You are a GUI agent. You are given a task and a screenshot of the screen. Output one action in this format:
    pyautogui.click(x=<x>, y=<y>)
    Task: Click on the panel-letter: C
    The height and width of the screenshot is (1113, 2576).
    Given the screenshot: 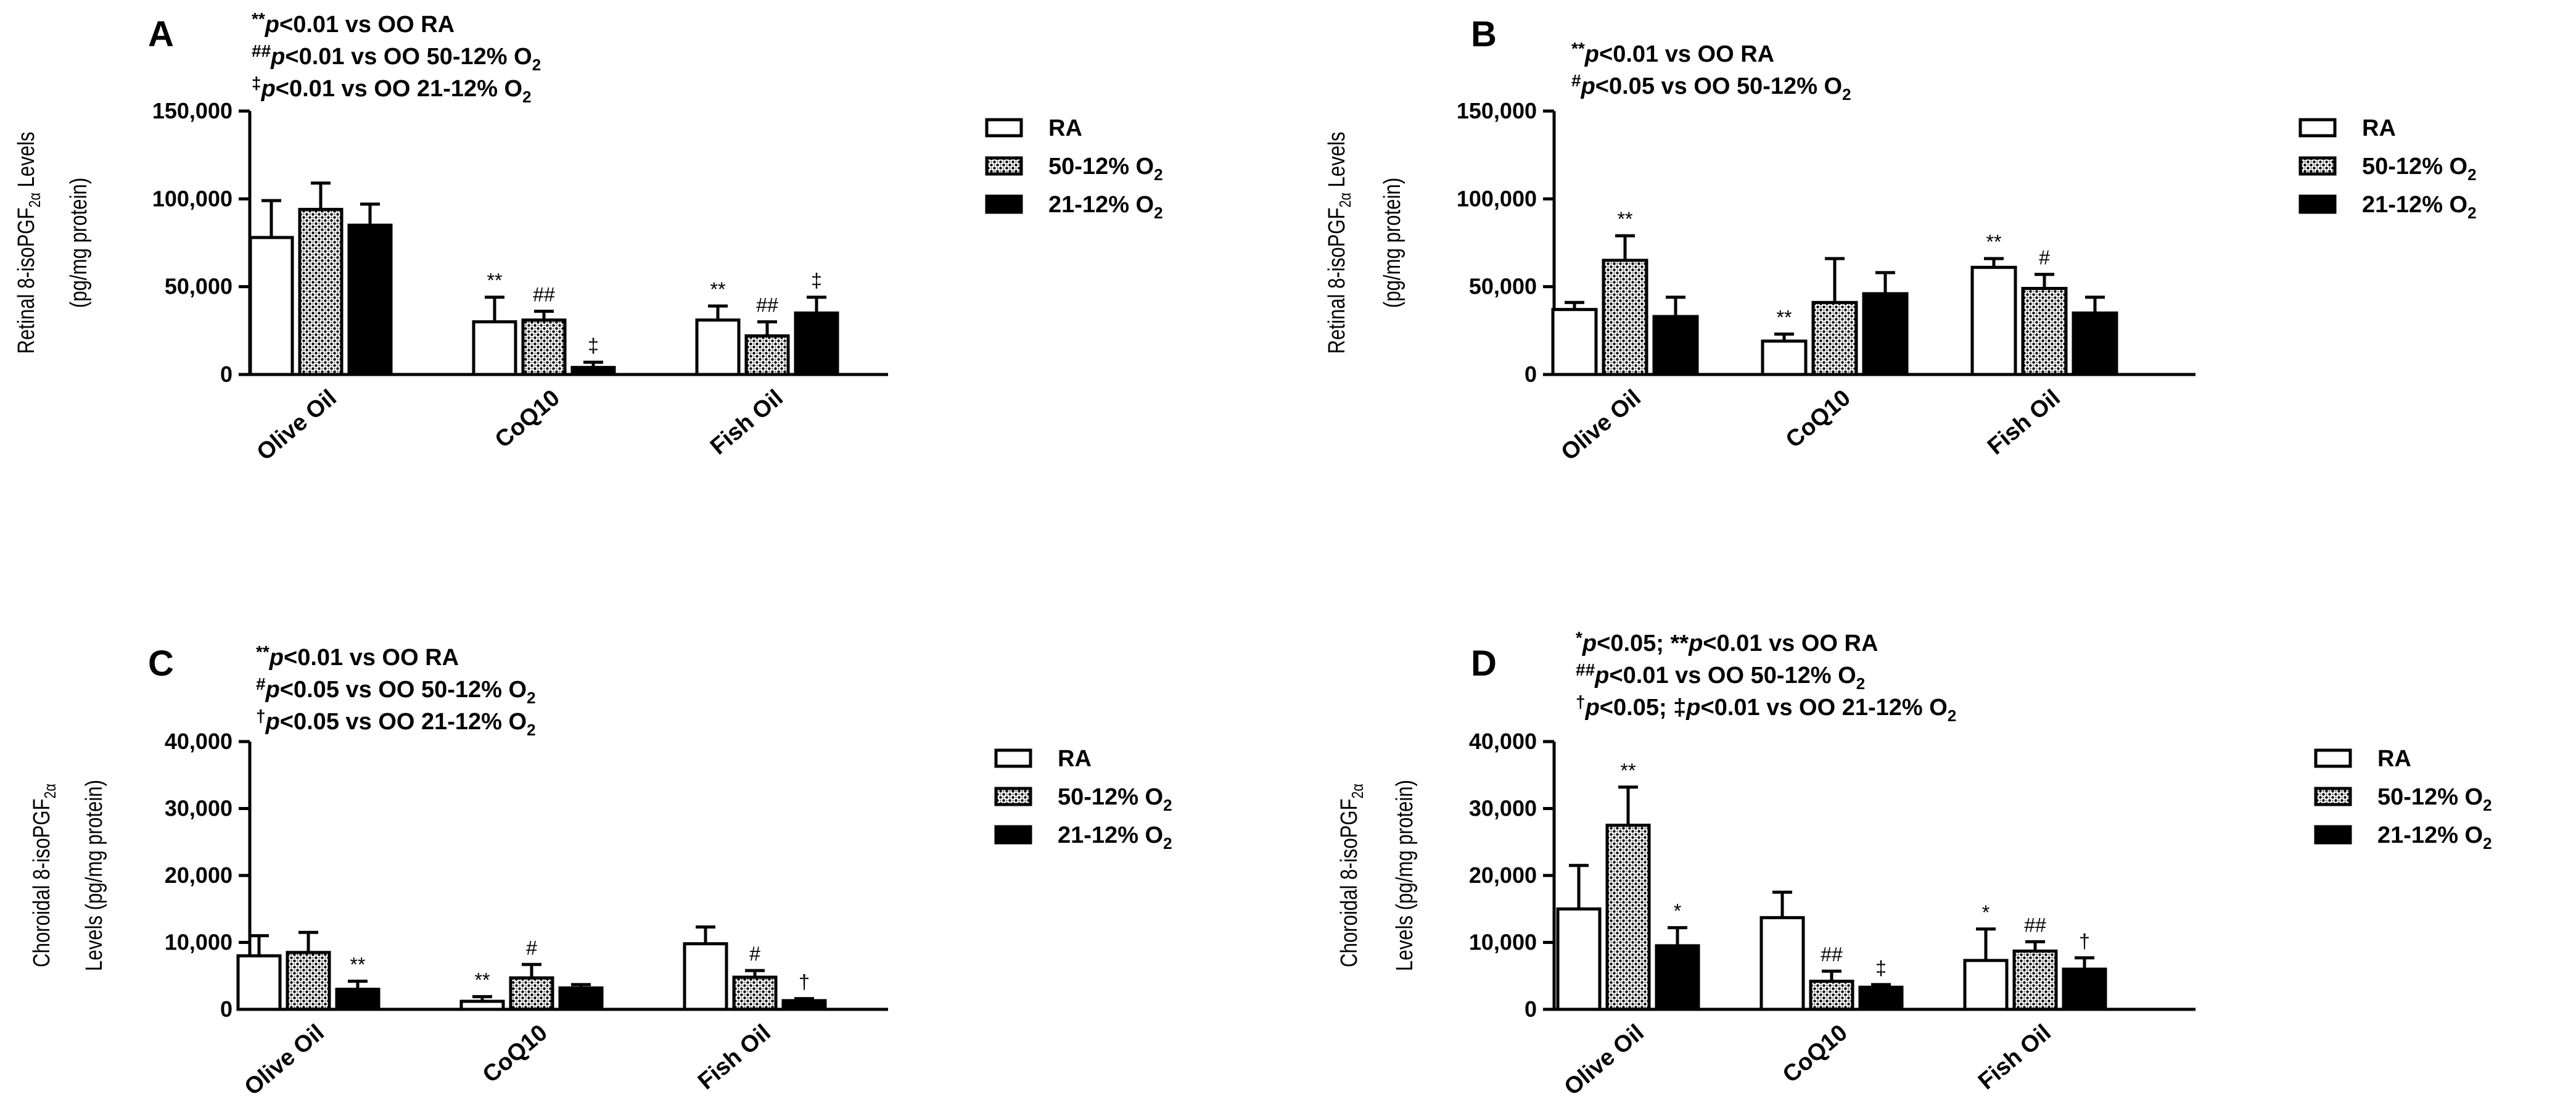 What is the action you would take?
    pyautogui.click(x=161, y=663)
    